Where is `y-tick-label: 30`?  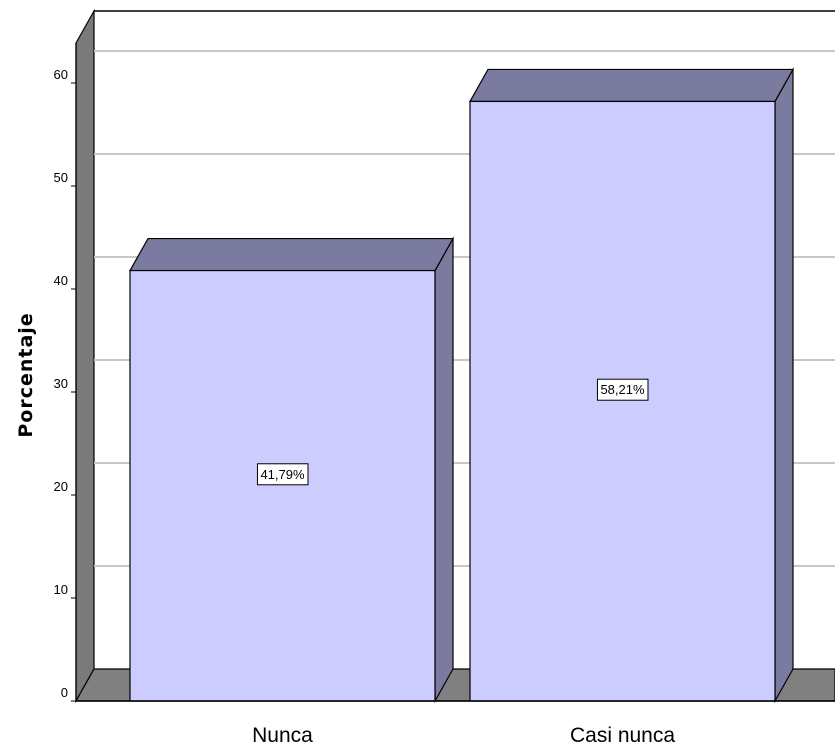
y-tick-label: 30 is located at coordinates (61, 383).